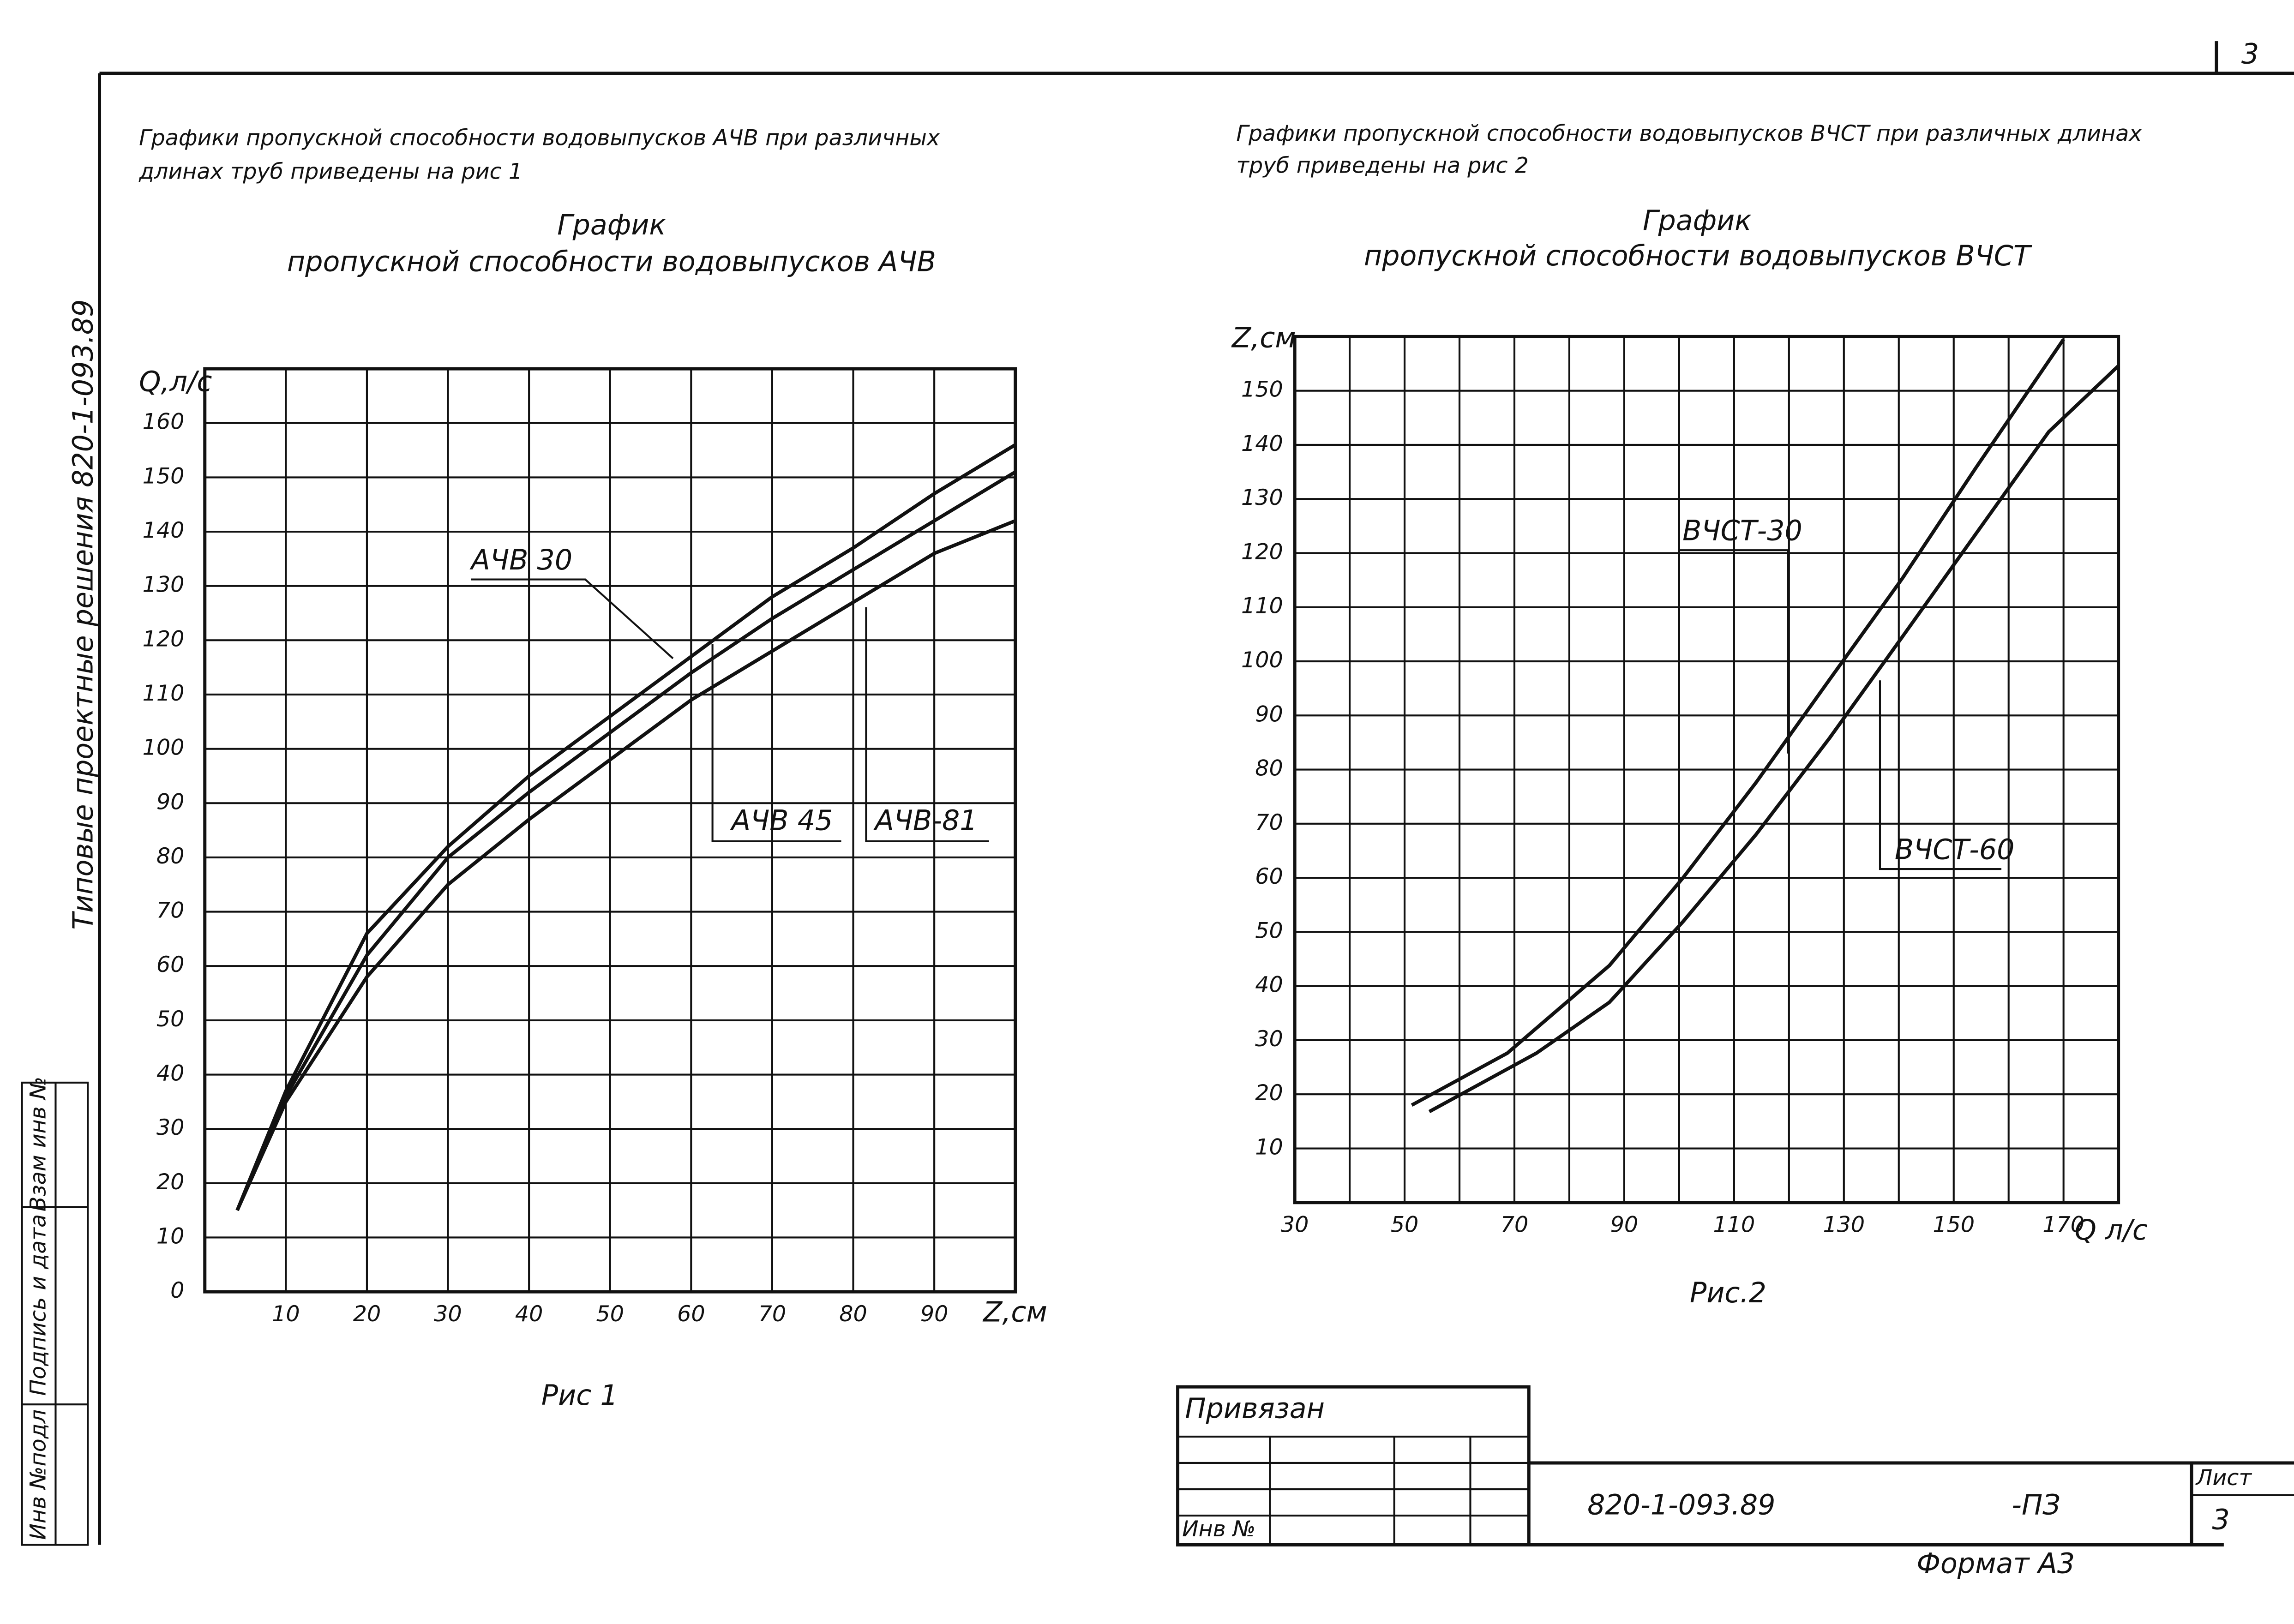  Describe the element at coordinates (1996, 1563) in the screenshot. I see `format: Формат А3` at that location.